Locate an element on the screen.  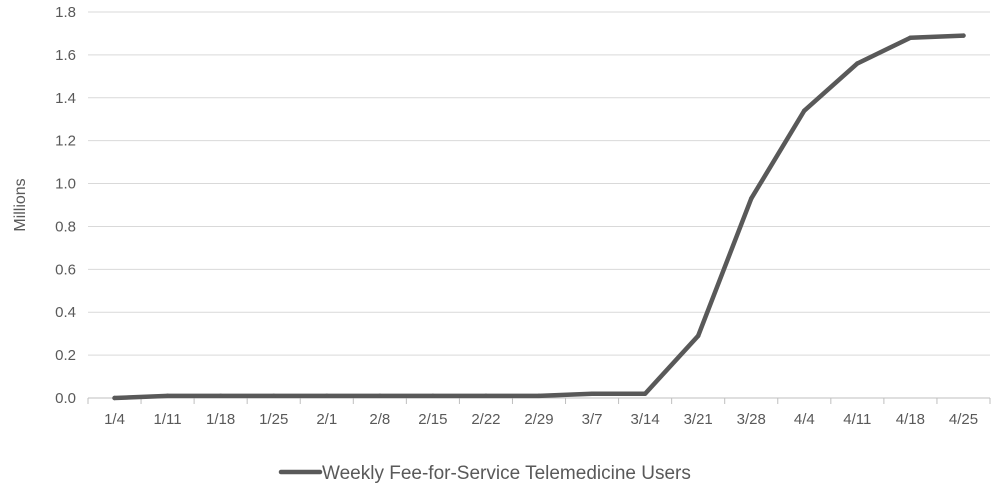
x-tick-label: 1/18 is located at coordinates (220, 419).